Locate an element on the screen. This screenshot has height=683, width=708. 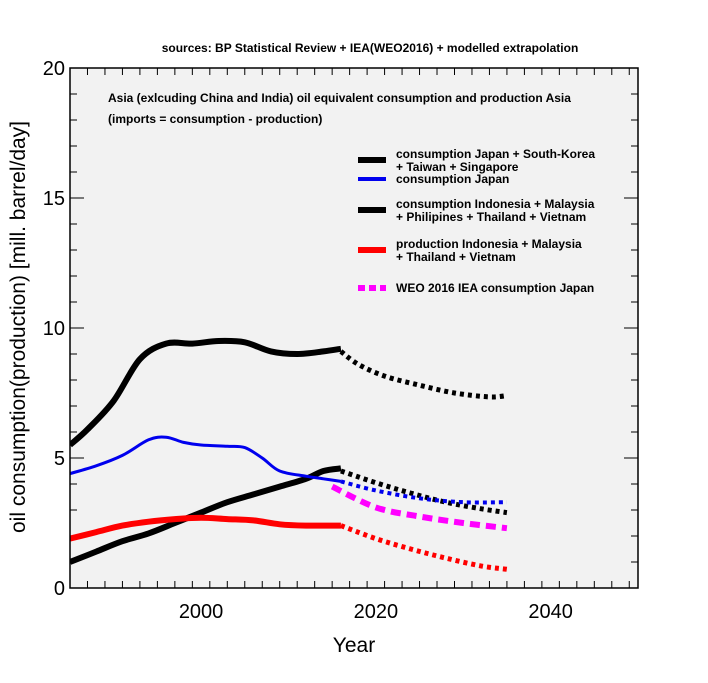
y-tick-label: 5 is located at coordinates (59, 459).